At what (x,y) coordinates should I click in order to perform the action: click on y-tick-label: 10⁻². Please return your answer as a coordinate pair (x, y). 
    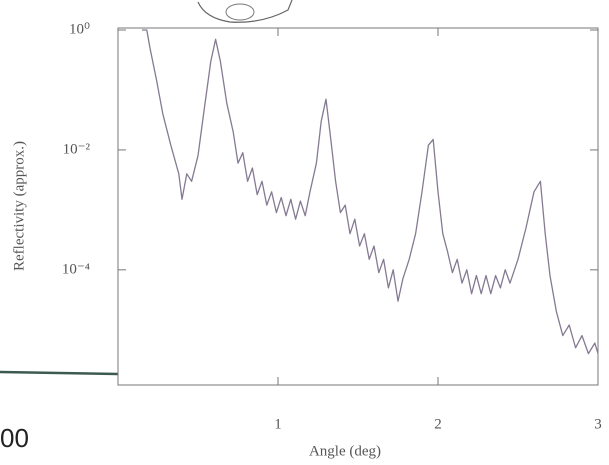
    Looking at the image, I should click on (77, 149).